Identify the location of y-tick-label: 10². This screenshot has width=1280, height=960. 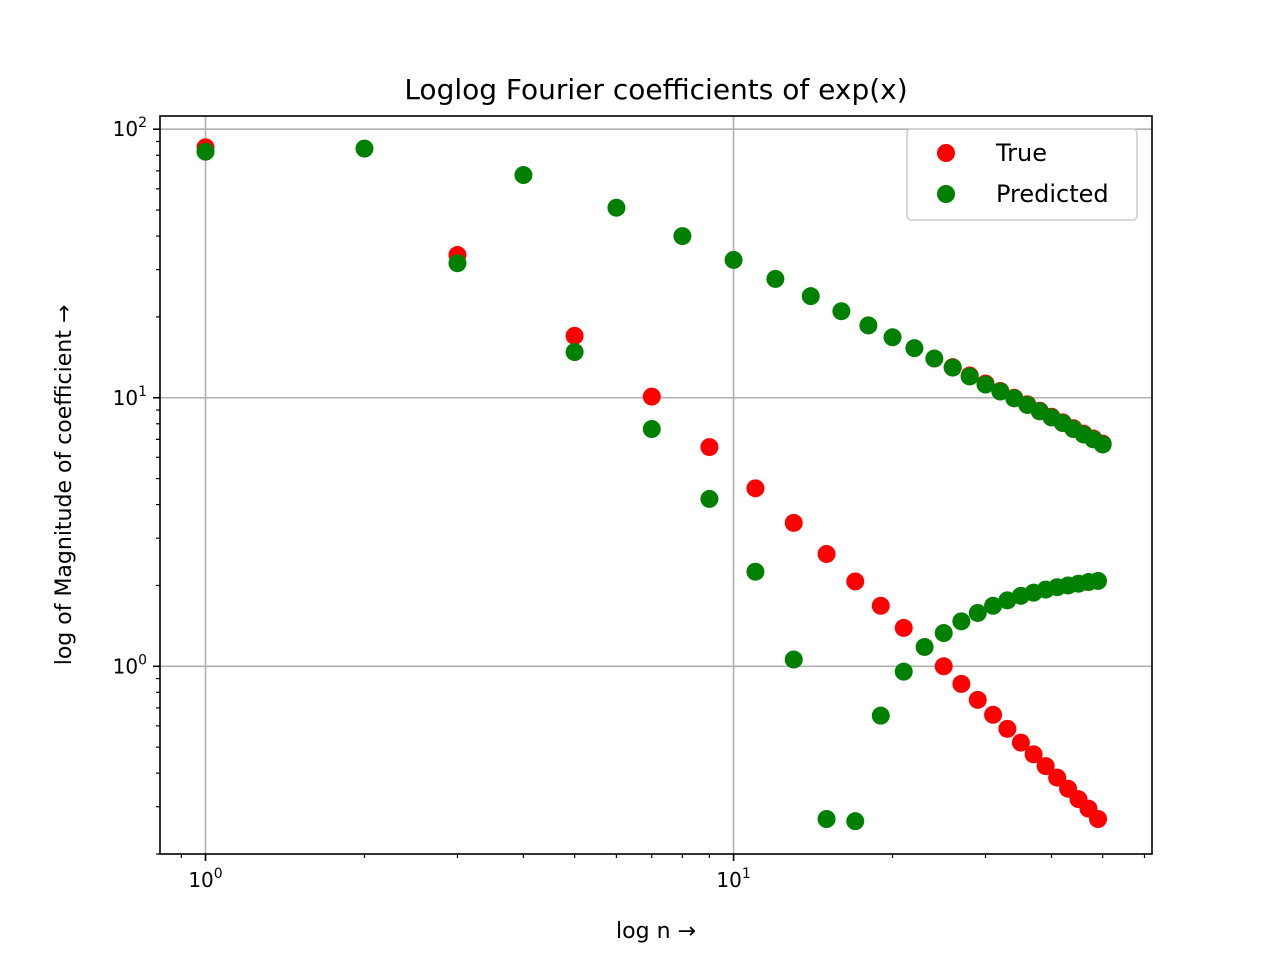
(130, 128).